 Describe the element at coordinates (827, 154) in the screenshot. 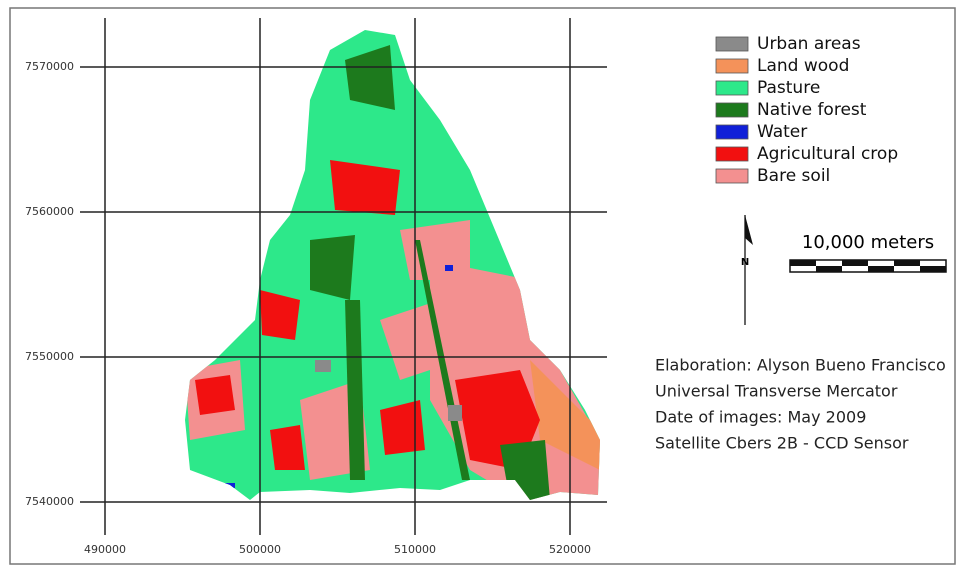

I see `legend-label: Agricultural crop` at that location.